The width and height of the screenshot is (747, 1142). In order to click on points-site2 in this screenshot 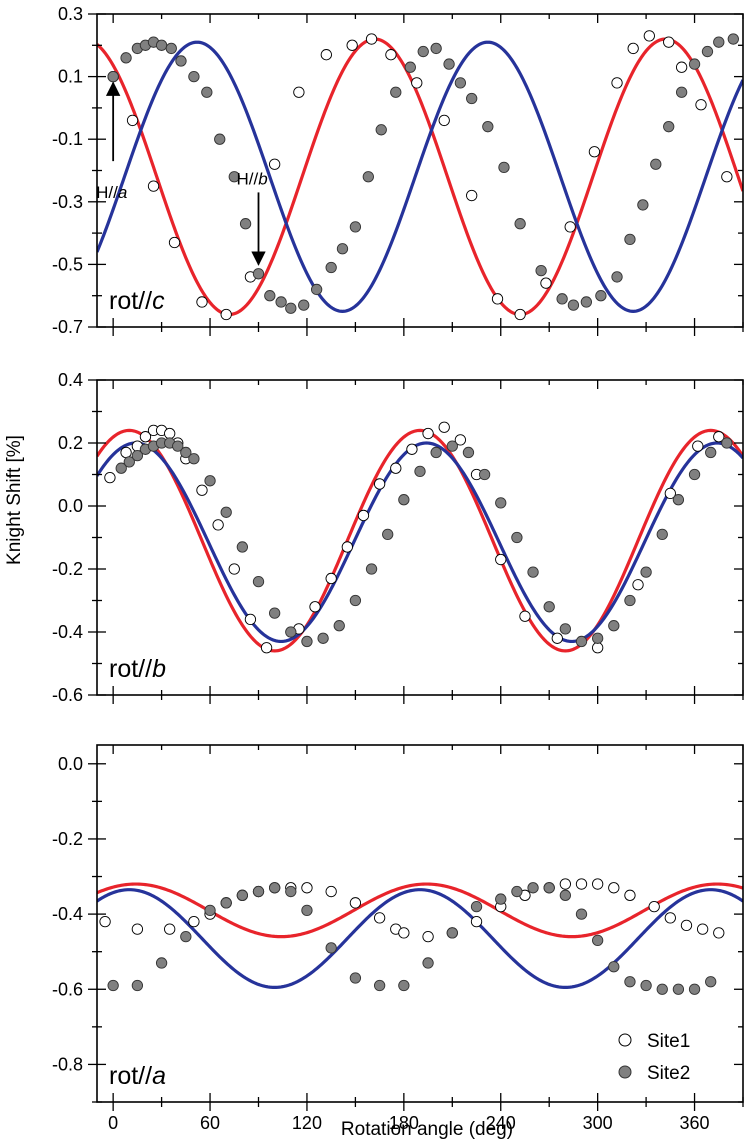, I will do `click(412, 938)`.